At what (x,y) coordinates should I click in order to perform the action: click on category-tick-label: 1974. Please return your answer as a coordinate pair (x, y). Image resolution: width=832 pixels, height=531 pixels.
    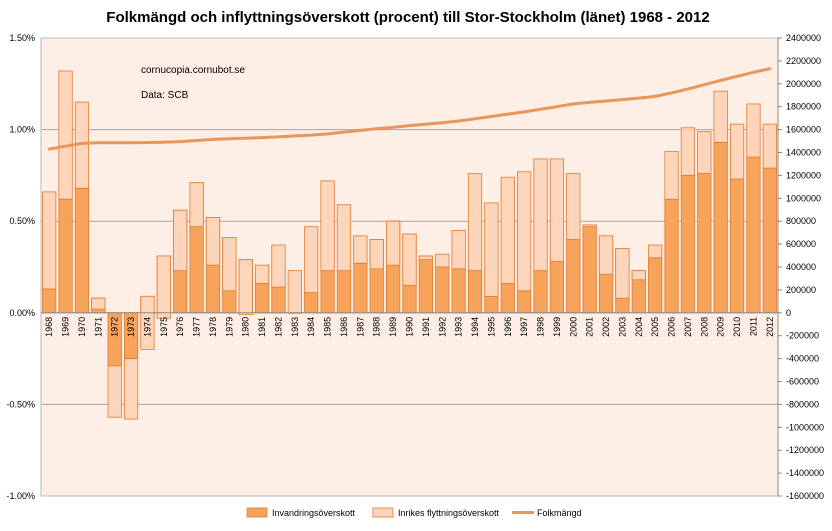
    Looking at the image, I should click on (147, 327).